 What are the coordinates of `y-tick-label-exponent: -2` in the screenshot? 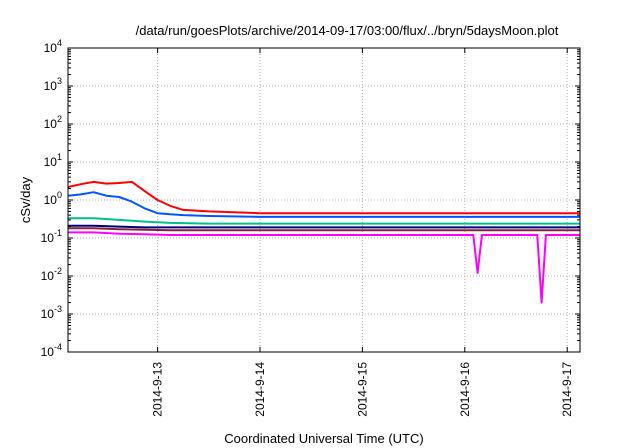 It's located at (58, 271).